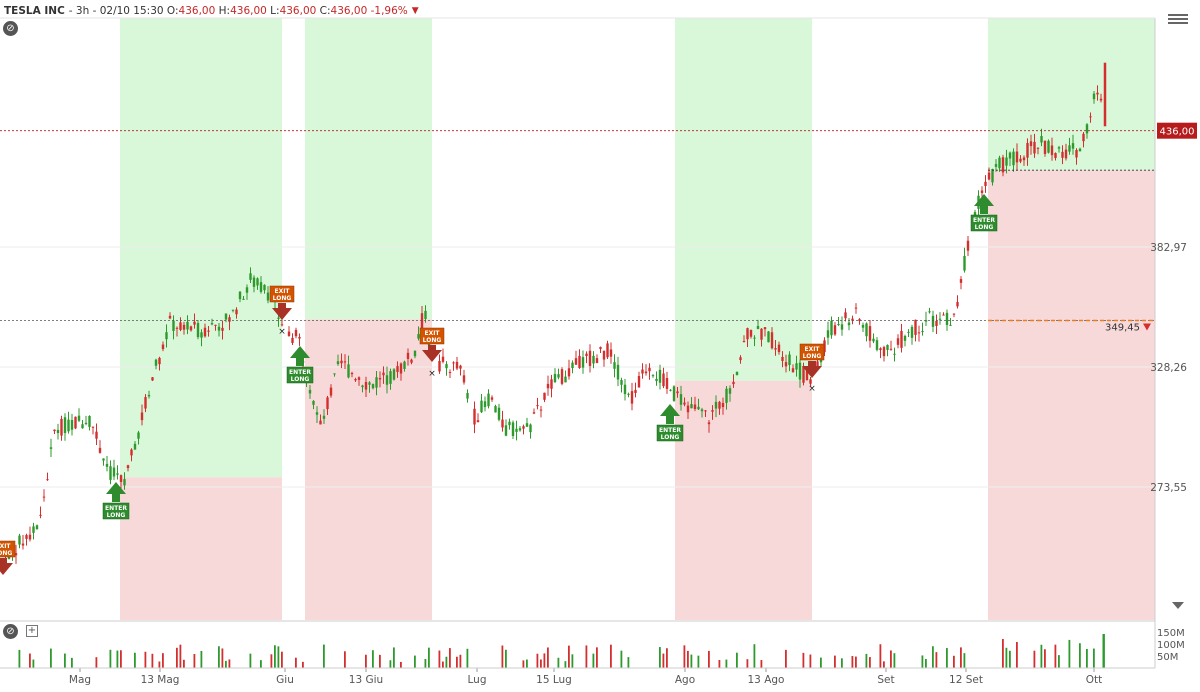 The image size is (1200, 692). Describe the element at coordinates (32, 631) in the screenshot. I see `add-indicator-icon: +` at that location.